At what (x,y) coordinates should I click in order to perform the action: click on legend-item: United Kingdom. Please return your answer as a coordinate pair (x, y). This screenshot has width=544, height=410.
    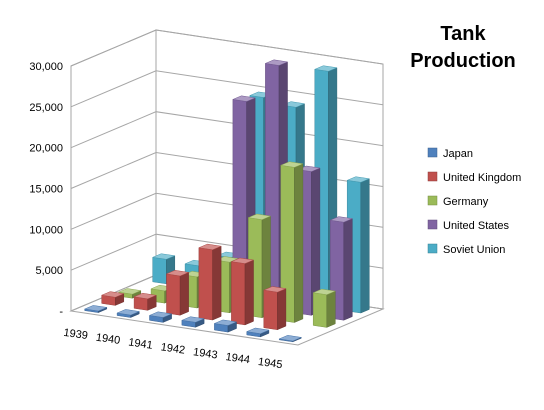
    Looking at the image, I should click on (474, 177).